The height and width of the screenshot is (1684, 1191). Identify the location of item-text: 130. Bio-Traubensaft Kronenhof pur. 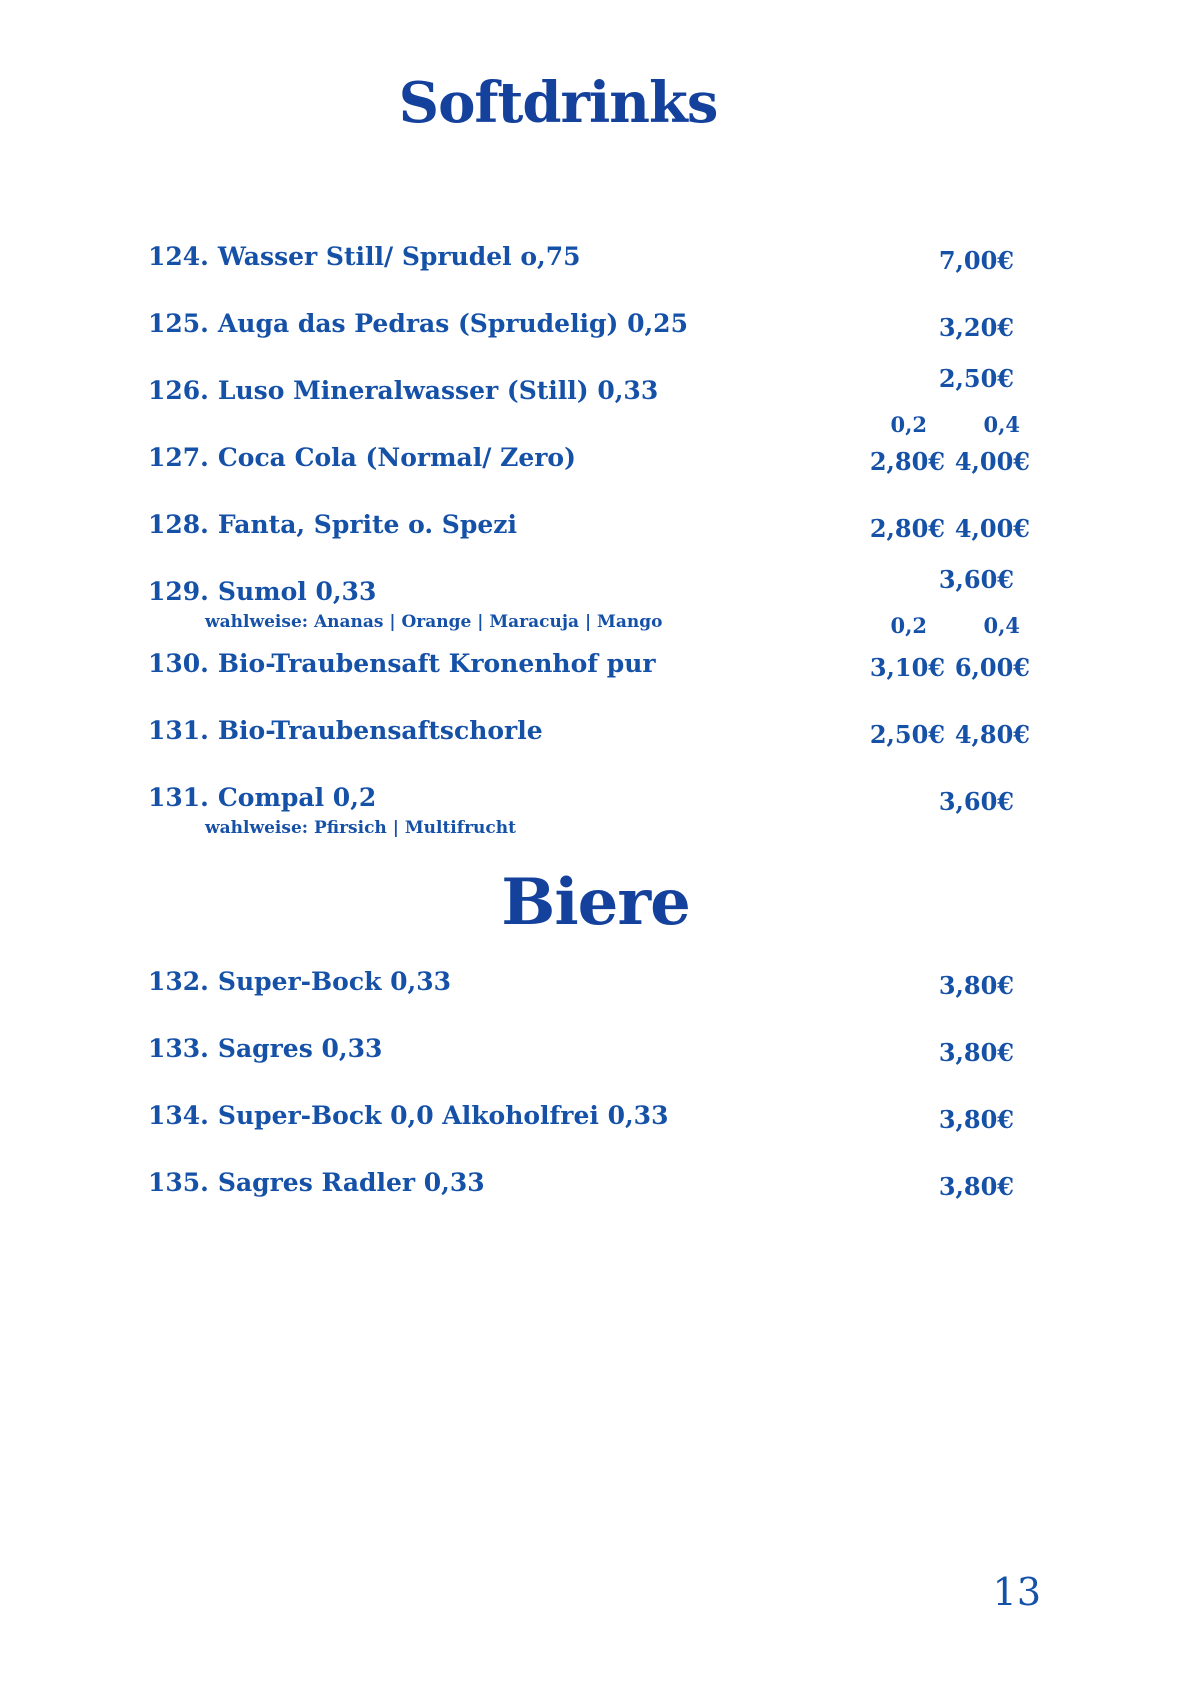
(589, 664).